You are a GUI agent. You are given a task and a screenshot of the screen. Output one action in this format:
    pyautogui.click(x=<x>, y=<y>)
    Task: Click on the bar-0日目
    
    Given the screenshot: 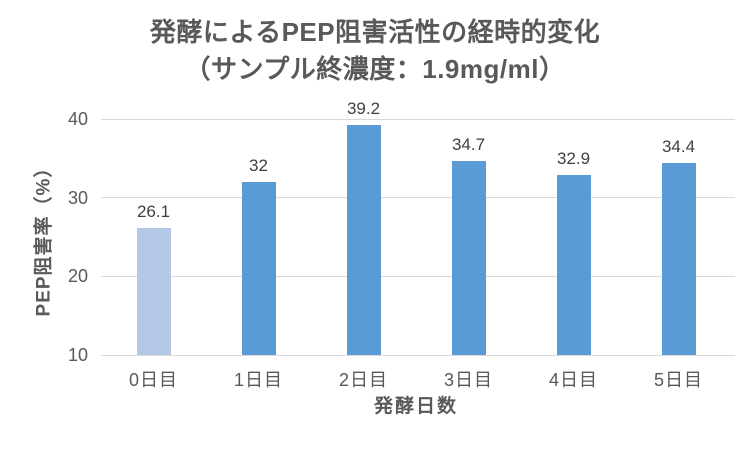 What is the action you would take?
    pyautogui.click(x=153, y=291)
    